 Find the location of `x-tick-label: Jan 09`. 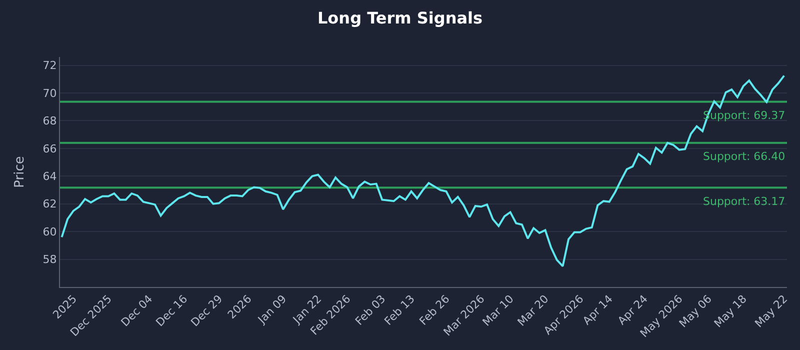

x-tick-label: Jan 09 is located at coordinates (272, 309).